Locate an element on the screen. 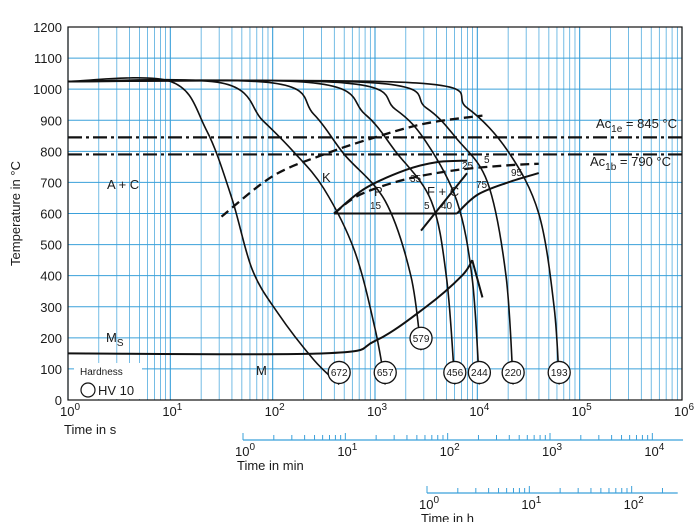  boundary-ferrite-finish is located at coordinates (498, 193).